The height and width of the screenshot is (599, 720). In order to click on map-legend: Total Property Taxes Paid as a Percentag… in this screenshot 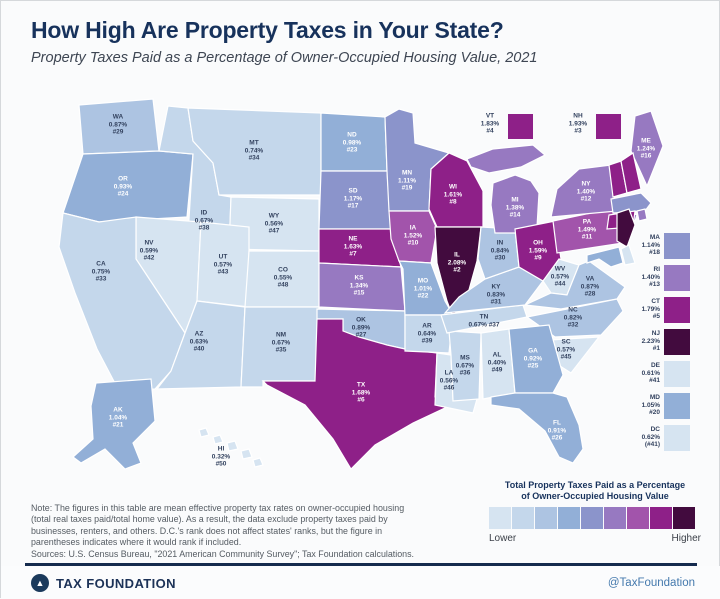, I will do `click(595, 512)`.